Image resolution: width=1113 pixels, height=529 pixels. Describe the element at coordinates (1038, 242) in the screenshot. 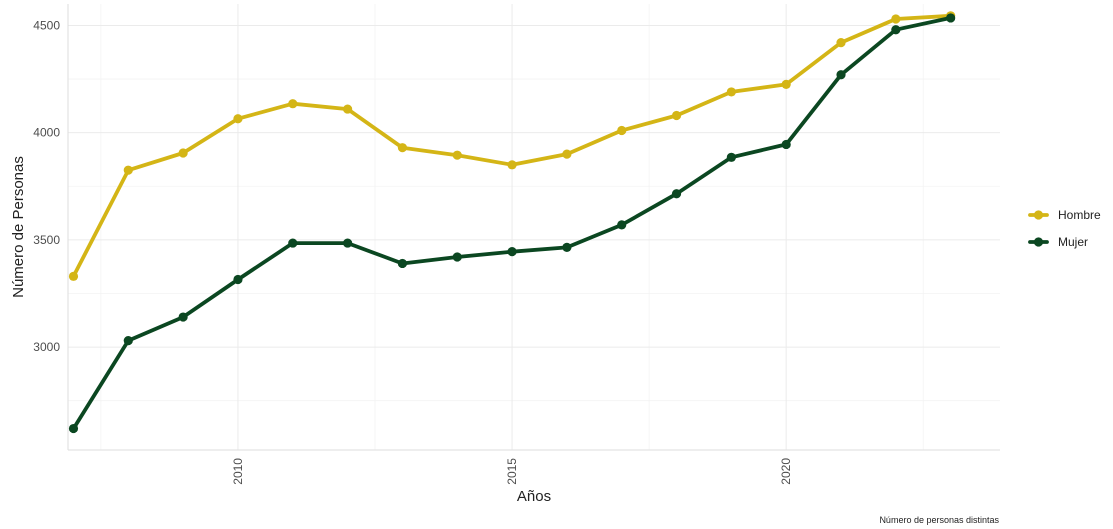

I see `legend-key-point-mujer` at that location.